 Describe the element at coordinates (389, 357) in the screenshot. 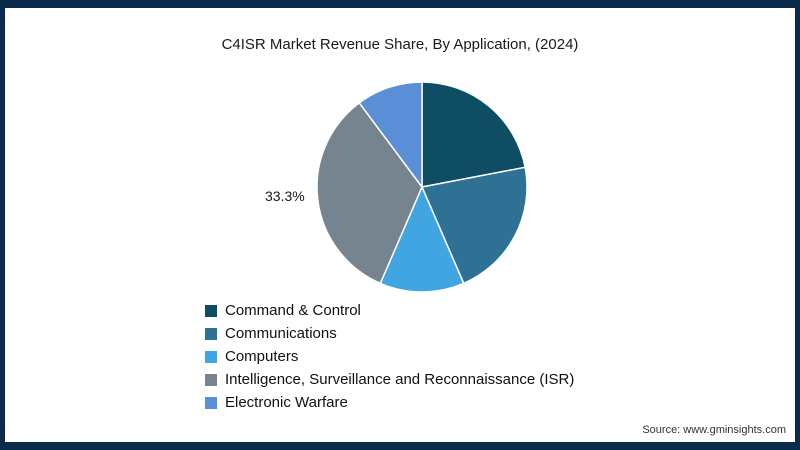

I see `legend-item-computers: Computers` at that location.